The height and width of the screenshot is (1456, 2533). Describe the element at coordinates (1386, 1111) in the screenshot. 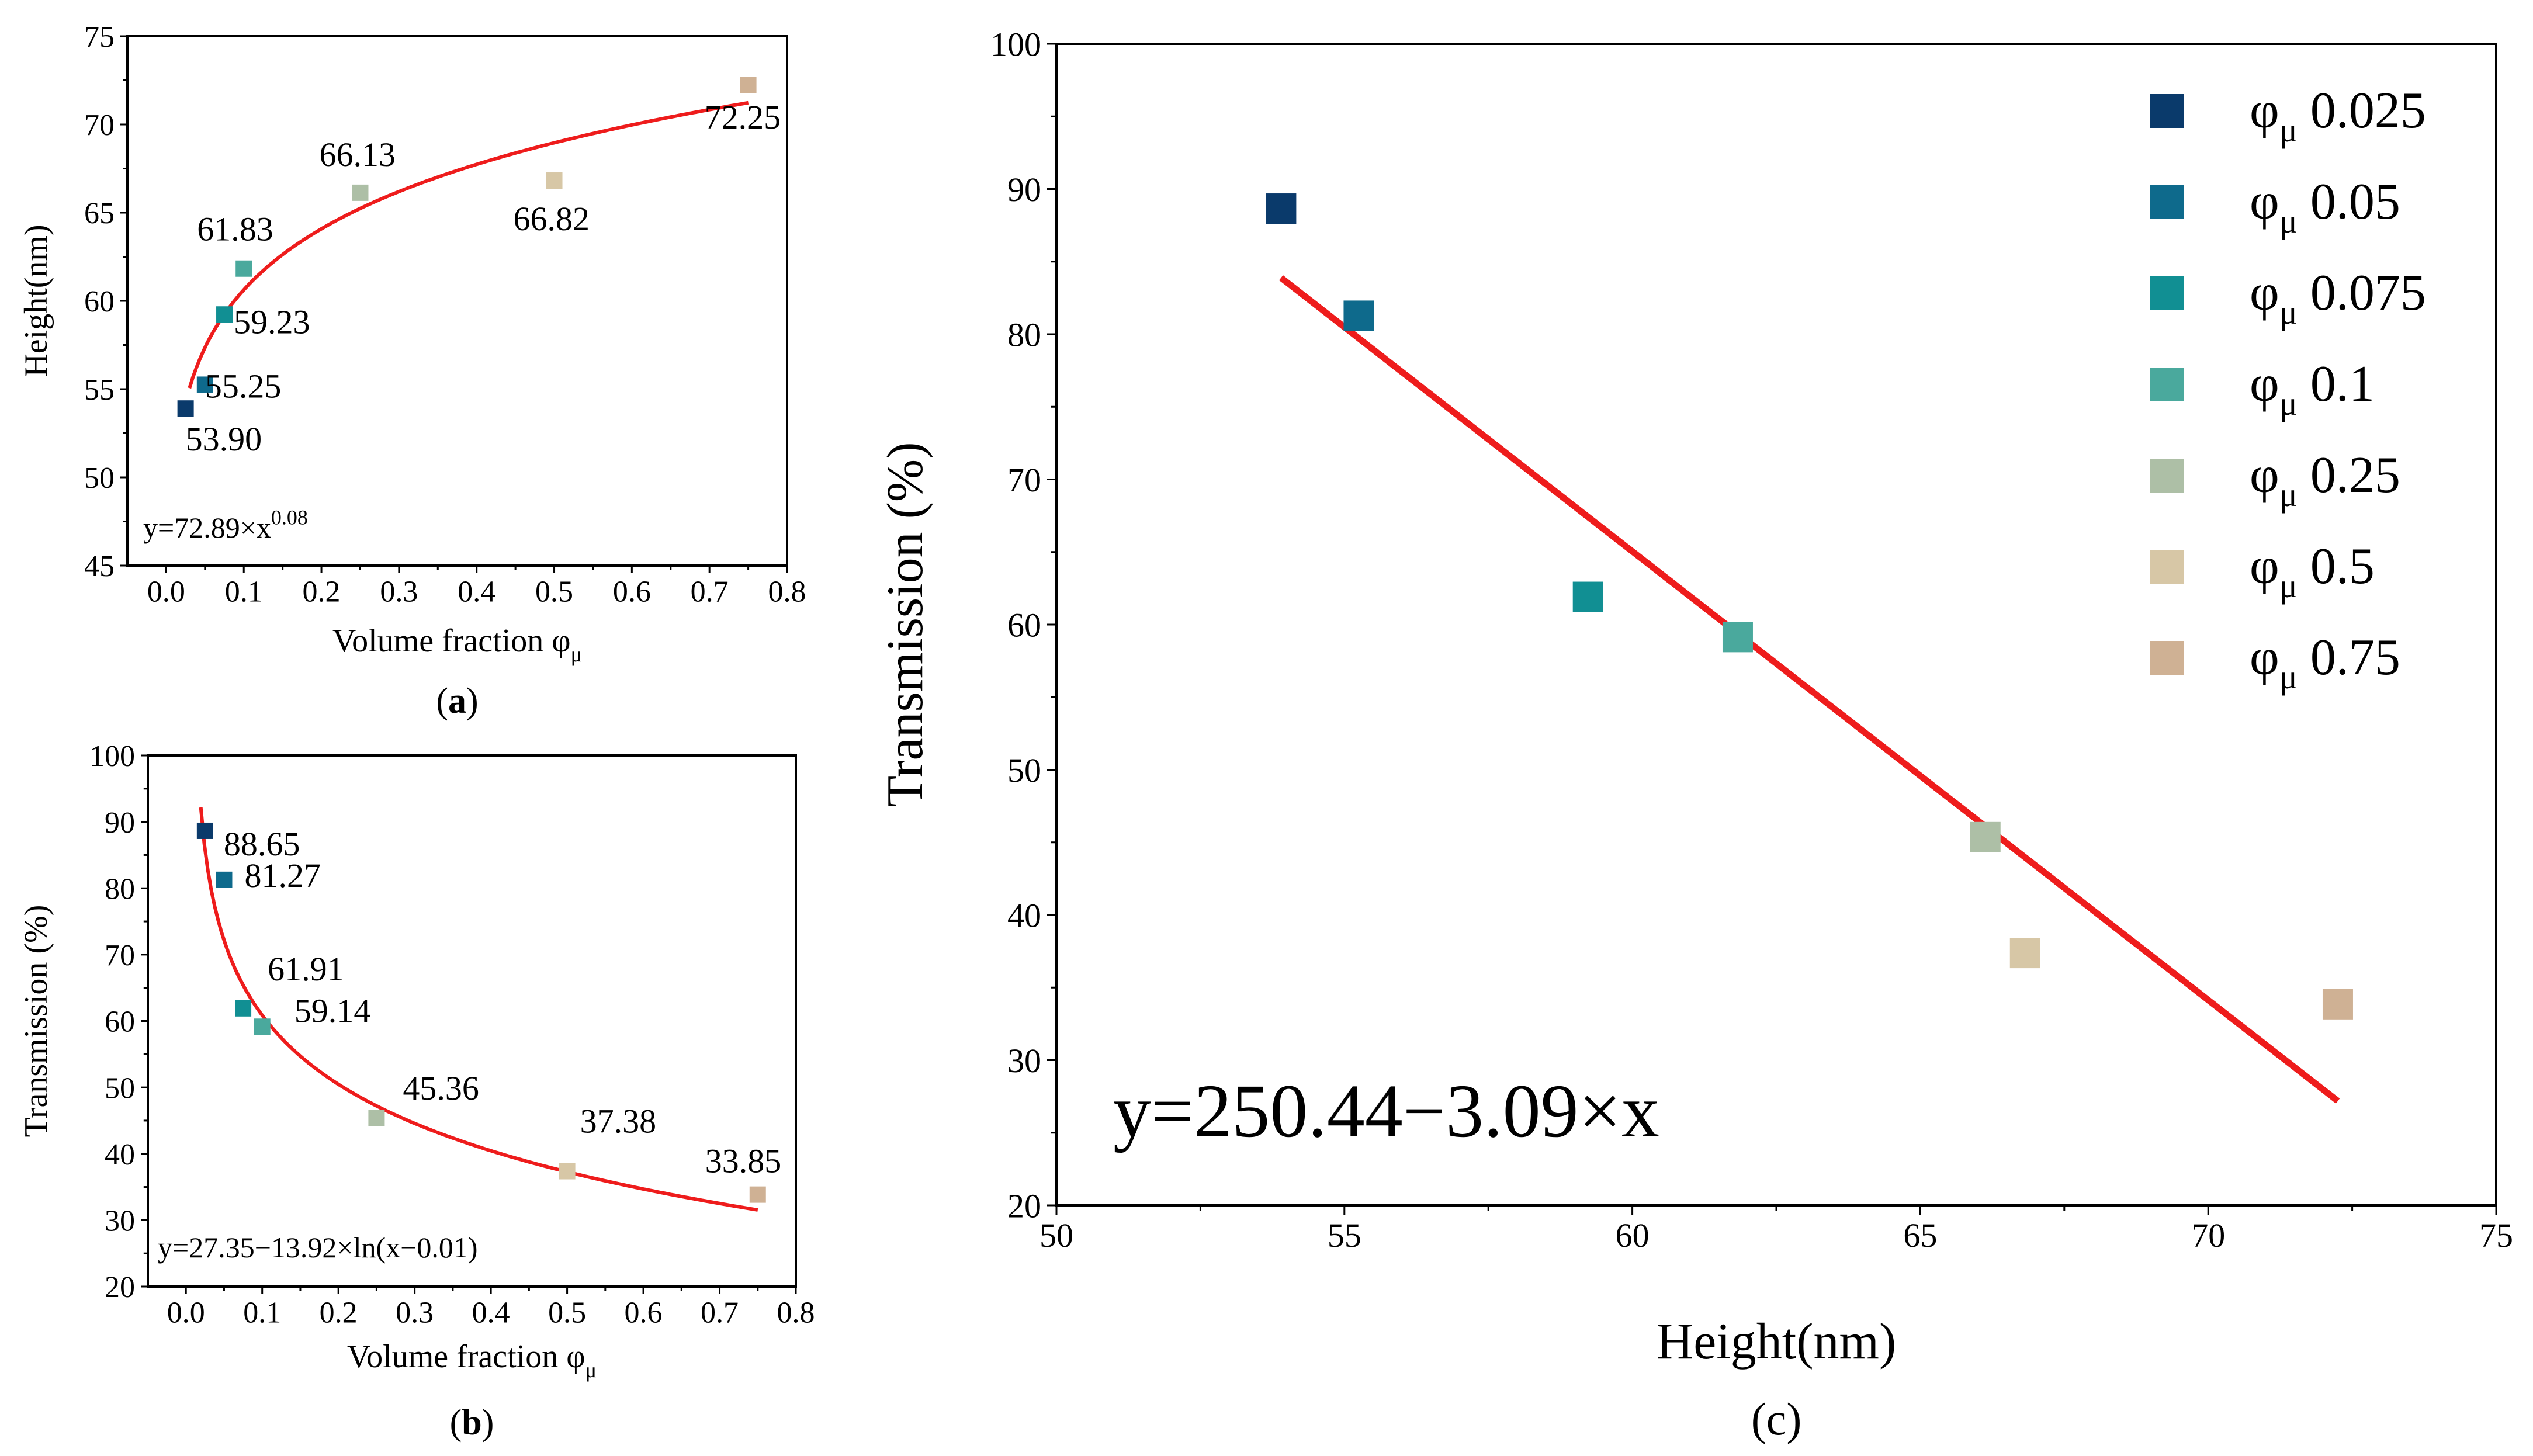

I see `fit-equation-text: y=250.44−3.09×x` at that location.